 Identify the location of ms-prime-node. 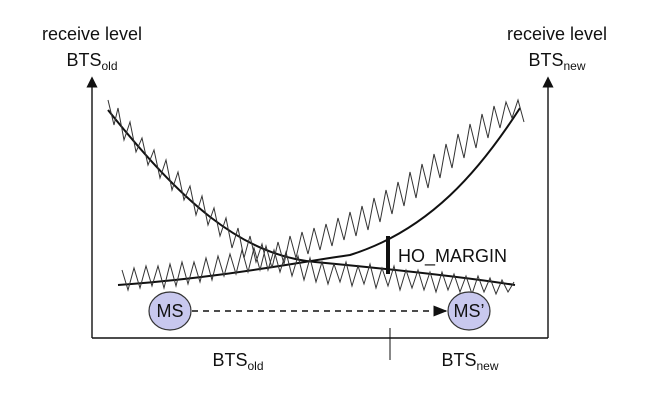
(469, 311).